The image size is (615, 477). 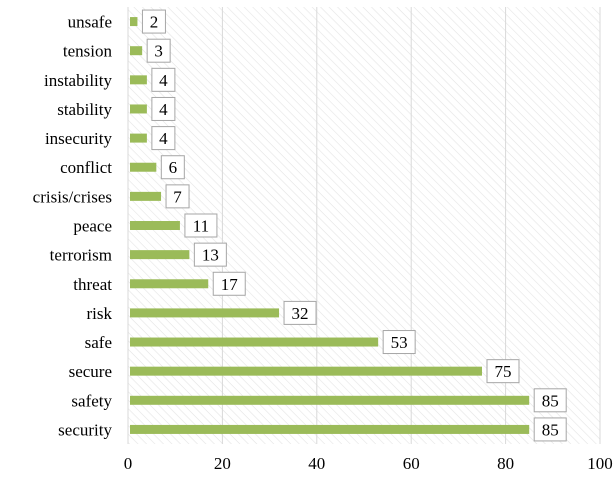 What do you see at coordinates (92, 284) in the screenshot?
I see `category-label: threat` at bounding box center [92, 284].